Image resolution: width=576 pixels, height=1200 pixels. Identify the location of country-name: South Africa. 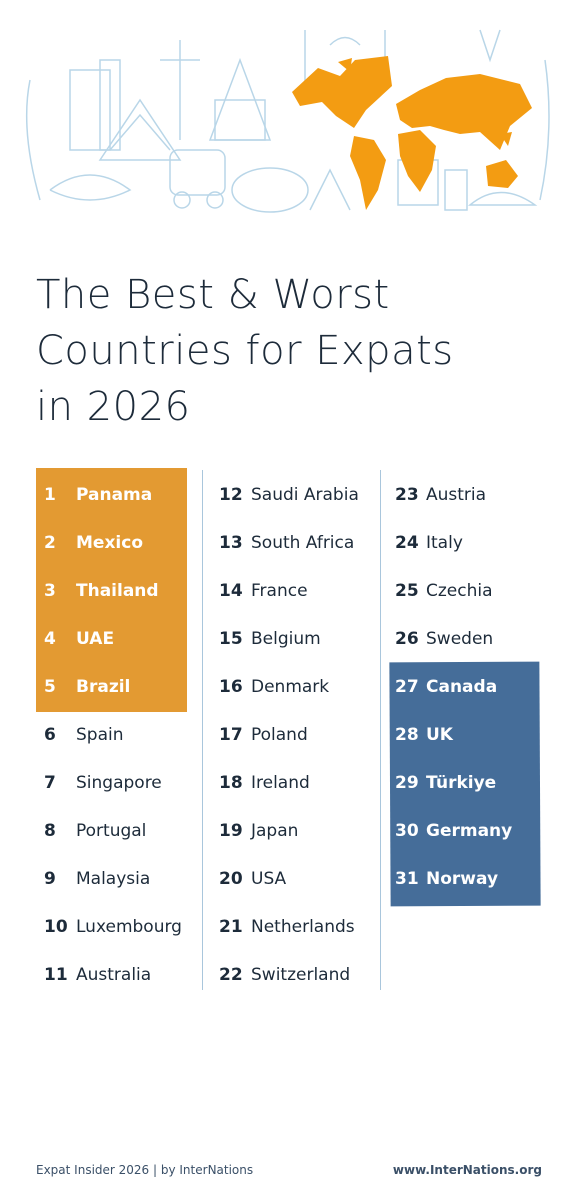
(303, 543).